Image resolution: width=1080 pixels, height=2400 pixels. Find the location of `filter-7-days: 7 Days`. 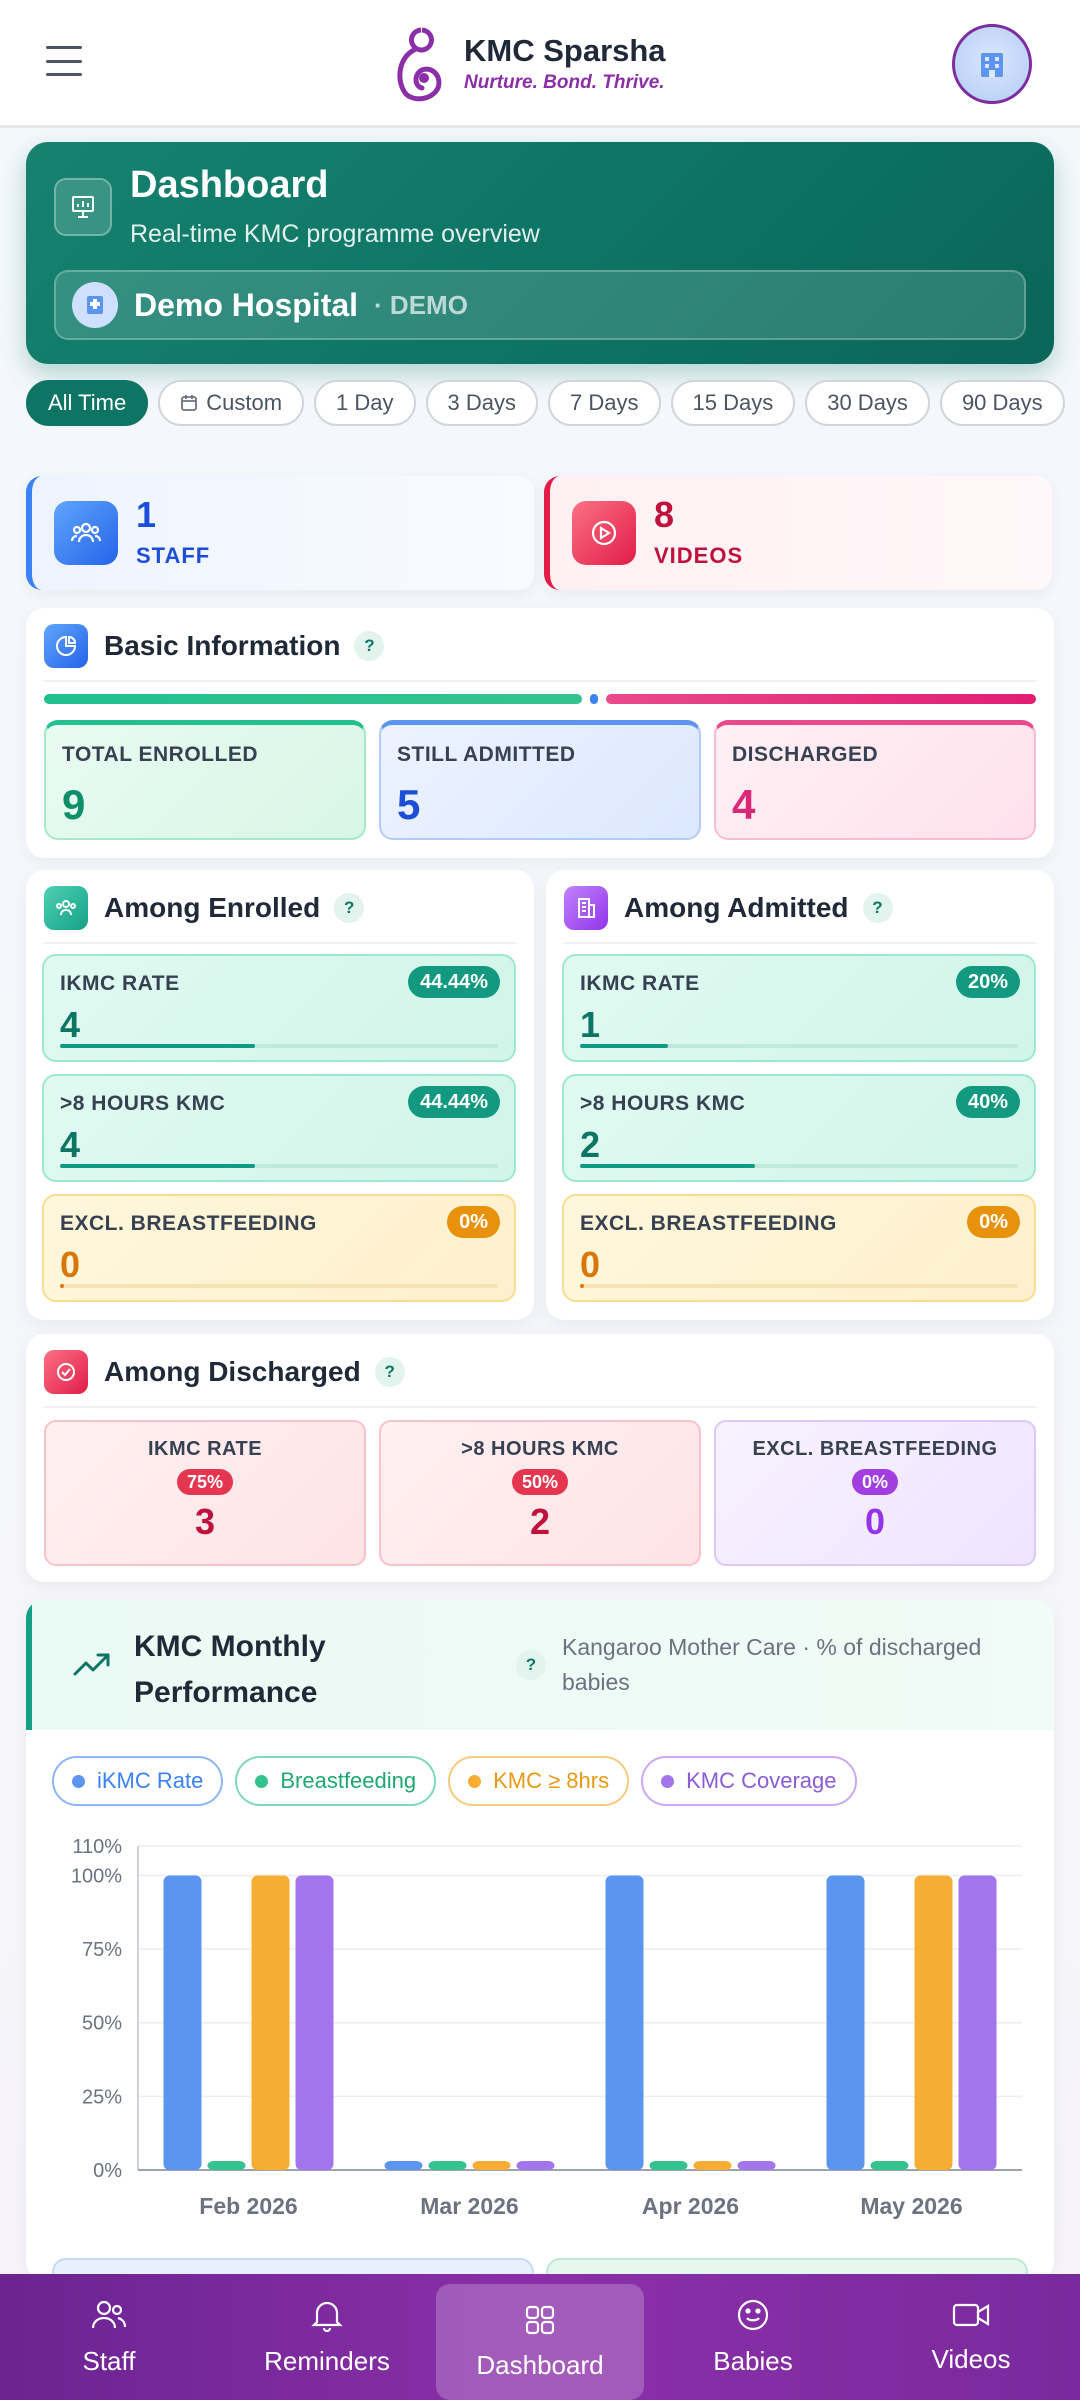

filter-7-days: 7 Days is located at coordinates (604, 403).